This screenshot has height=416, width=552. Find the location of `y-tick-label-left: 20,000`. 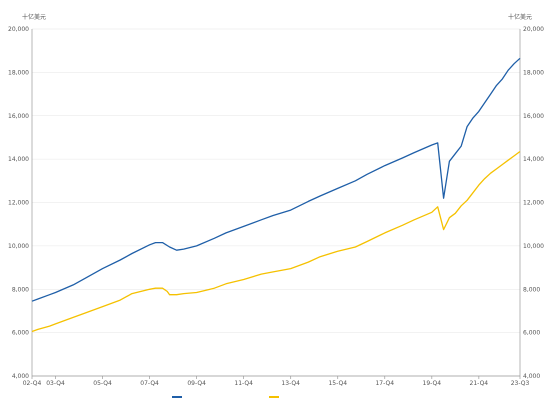

y-tick-label-left: 20,000 is located at coordinates (18, 29).